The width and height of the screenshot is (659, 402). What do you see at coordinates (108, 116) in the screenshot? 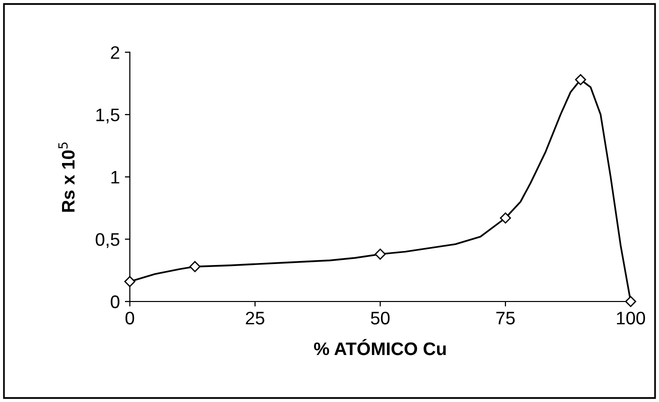
I see `y-tick-label: 1,5` at bounding box center [108, 116].